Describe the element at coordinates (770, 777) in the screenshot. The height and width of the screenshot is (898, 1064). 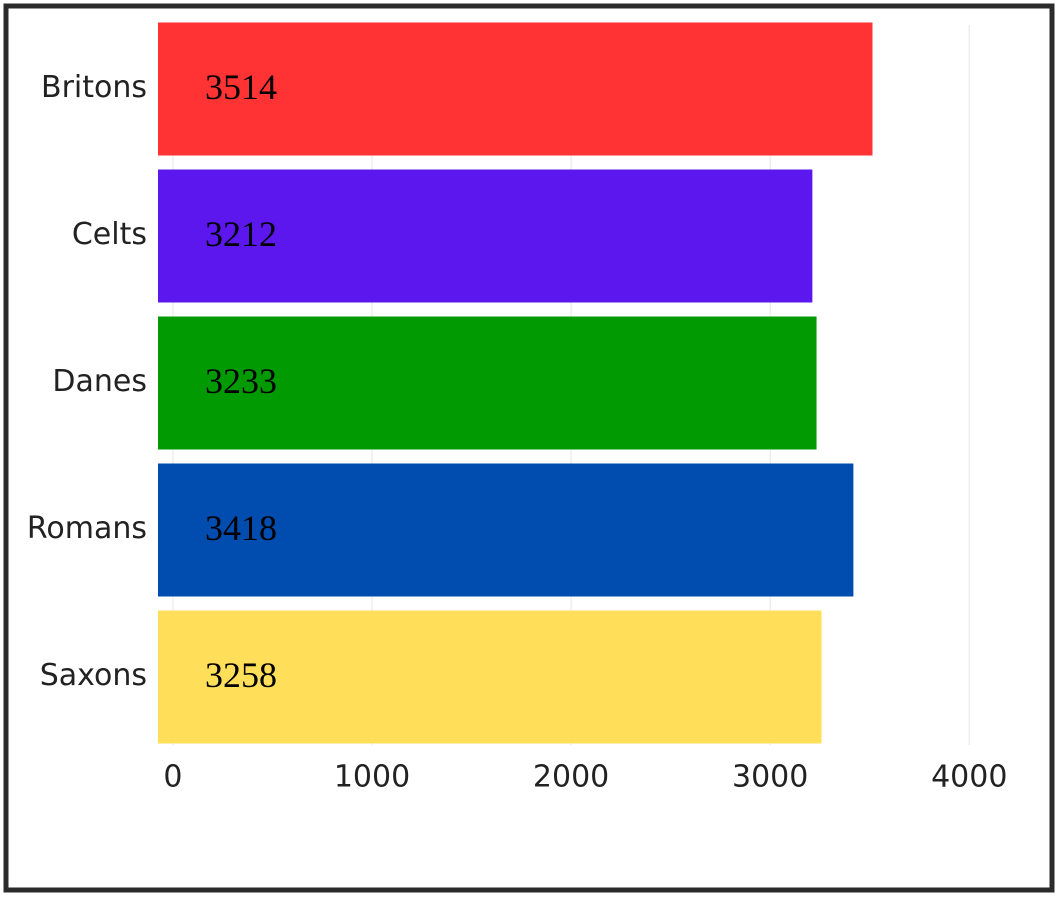
I see `x-tick-label: 3000` at that location.